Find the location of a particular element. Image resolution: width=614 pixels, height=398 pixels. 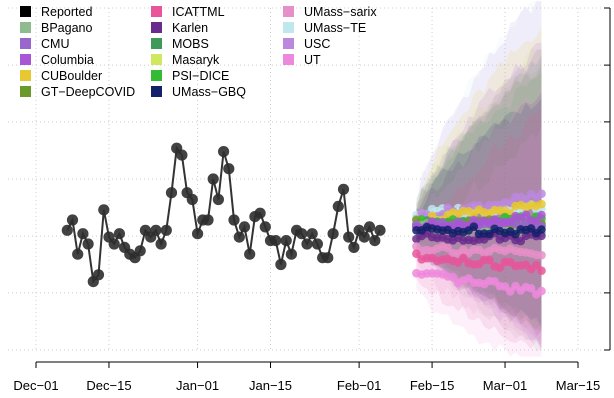

legend-label: MOBS is located at coordinates (190, 44).